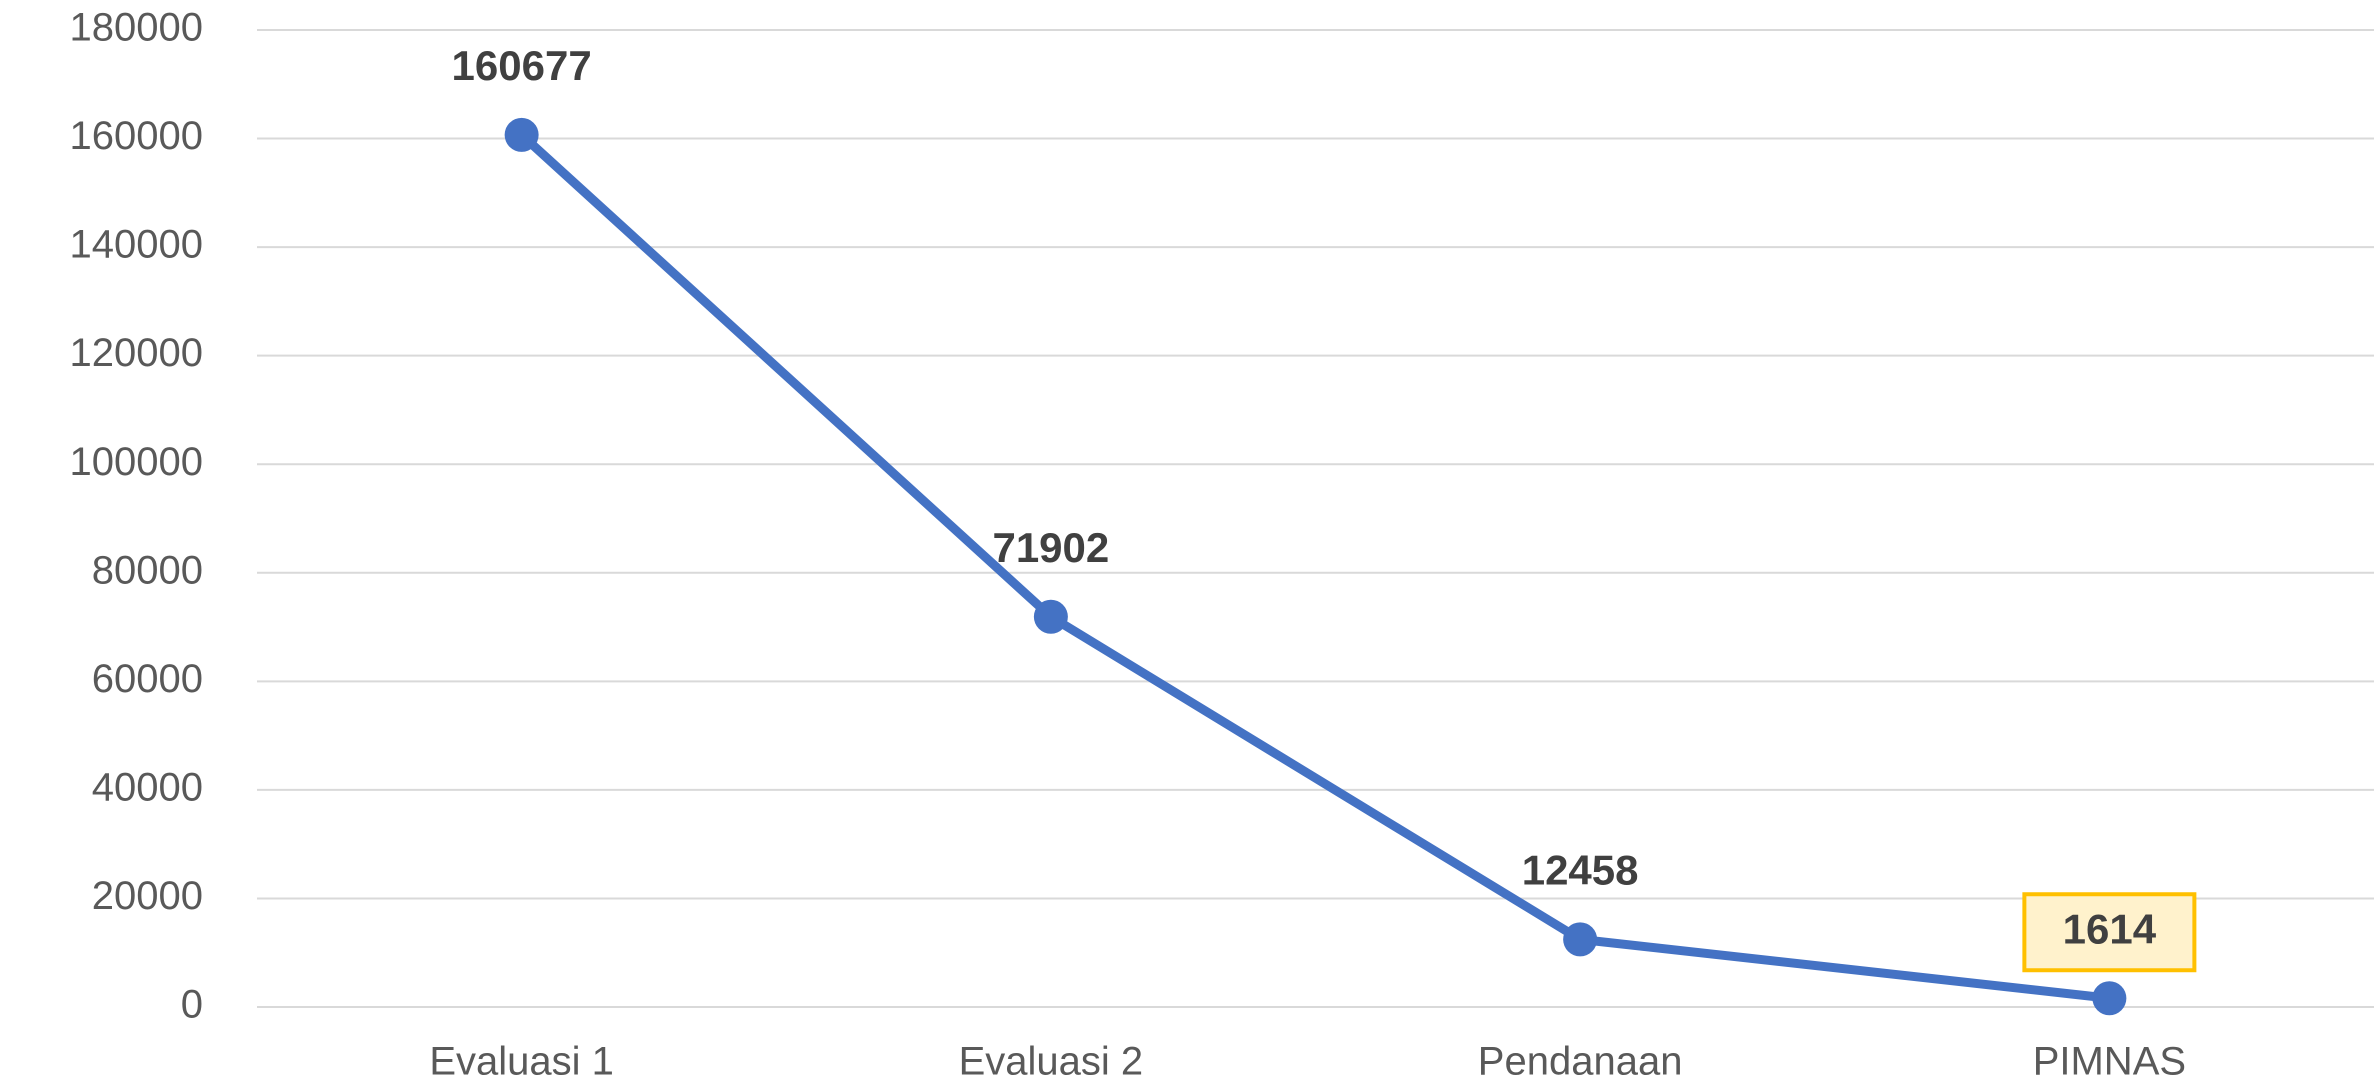 Image resolution: width=2374 pixels, height=1089 pixels. I want to click on y-tick-label: 40000, so click(147, 787).